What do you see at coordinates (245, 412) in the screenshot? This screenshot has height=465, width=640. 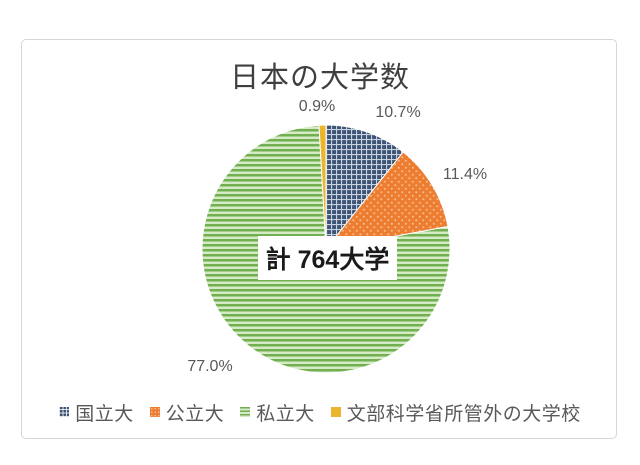 I see `legend-marker-private-stripes-icon` at bounding box center [245, 412].